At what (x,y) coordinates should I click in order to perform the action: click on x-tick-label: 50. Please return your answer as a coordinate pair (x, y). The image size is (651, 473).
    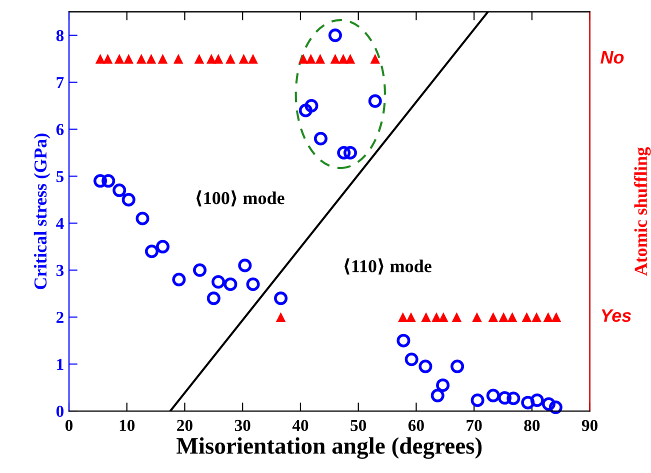
    Looking at the image, I should click on (358, 426).